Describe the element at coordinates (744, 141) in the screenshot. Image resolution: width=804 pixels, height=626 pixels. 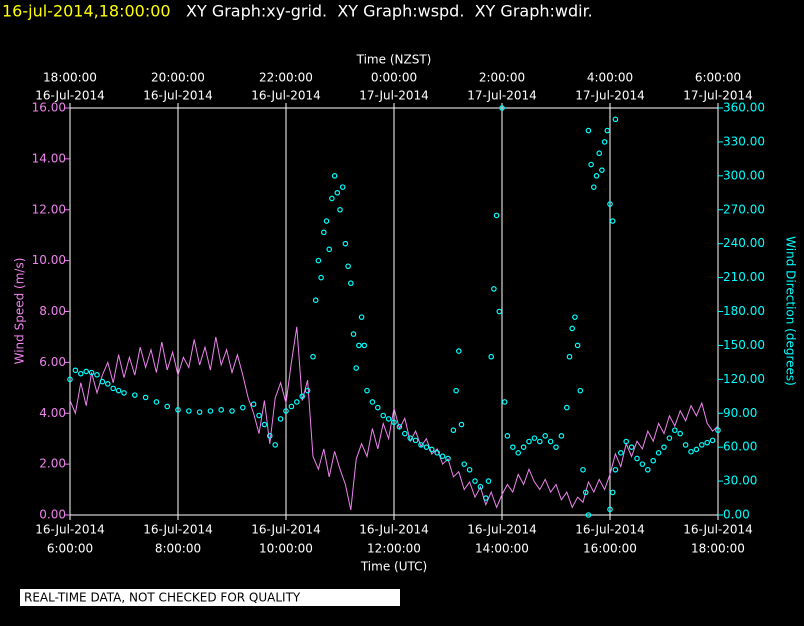
I see `y2-tick-label: 330.00` at that location.